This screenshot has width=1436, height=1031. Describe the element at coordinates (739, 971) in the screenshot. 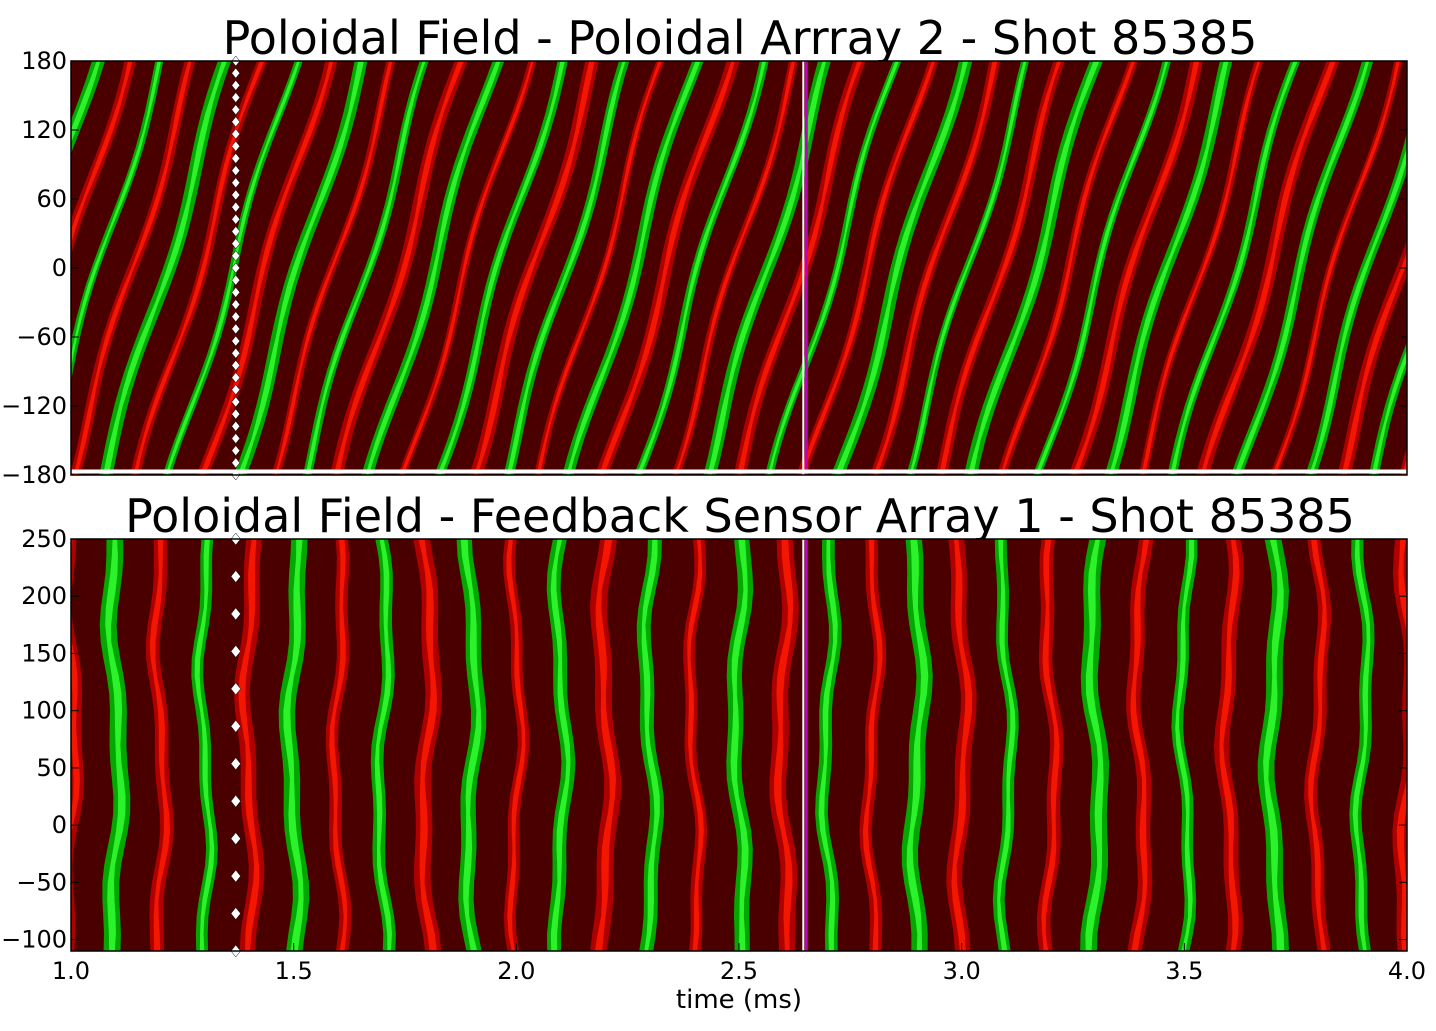

I see `x-tick-label: 2.5` at that location.